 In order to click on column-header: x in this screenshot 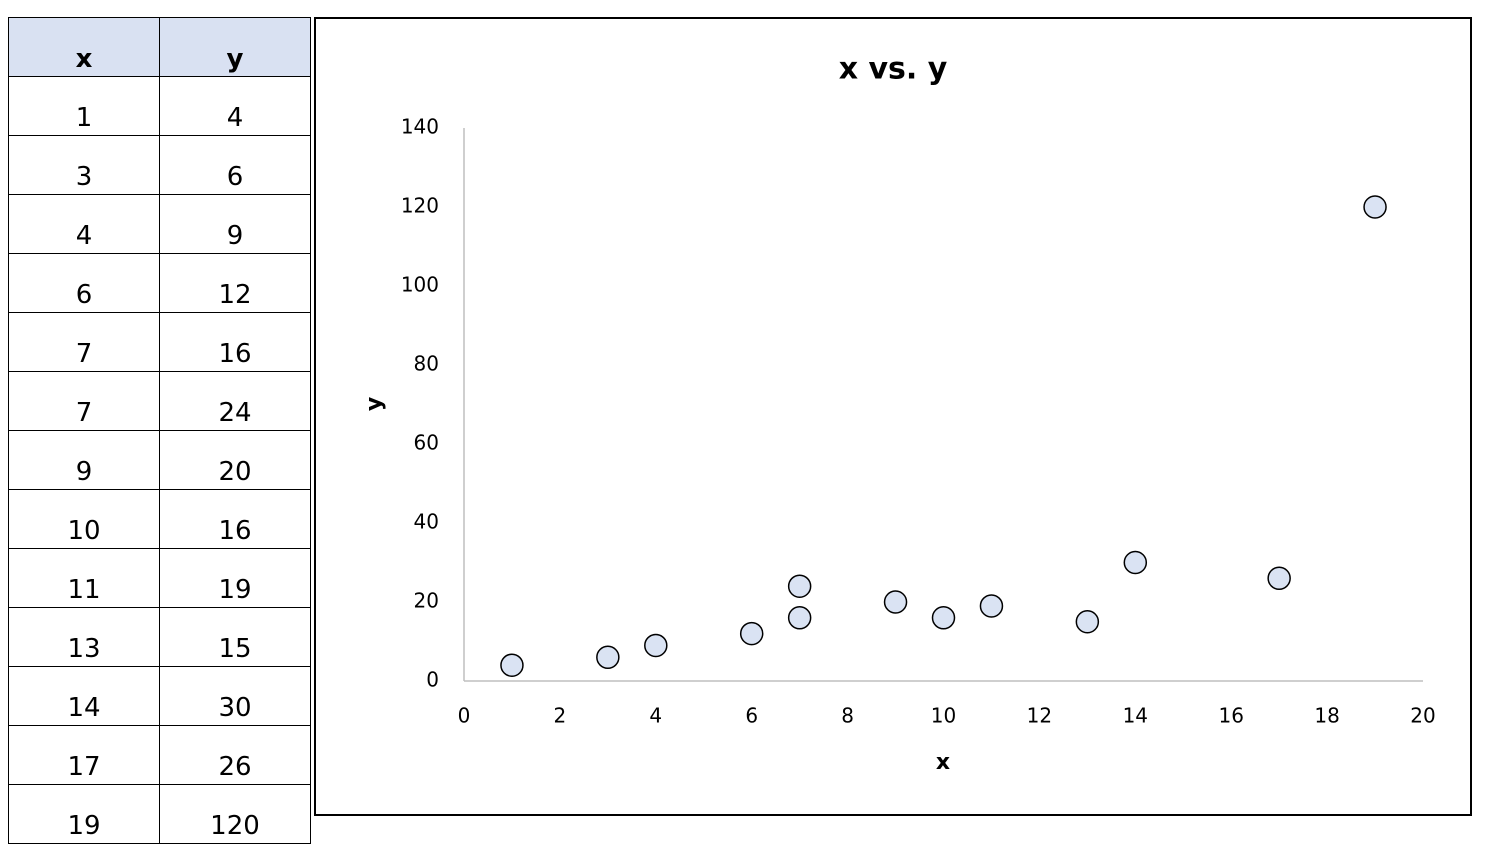, I will do `click(84, 47)`.